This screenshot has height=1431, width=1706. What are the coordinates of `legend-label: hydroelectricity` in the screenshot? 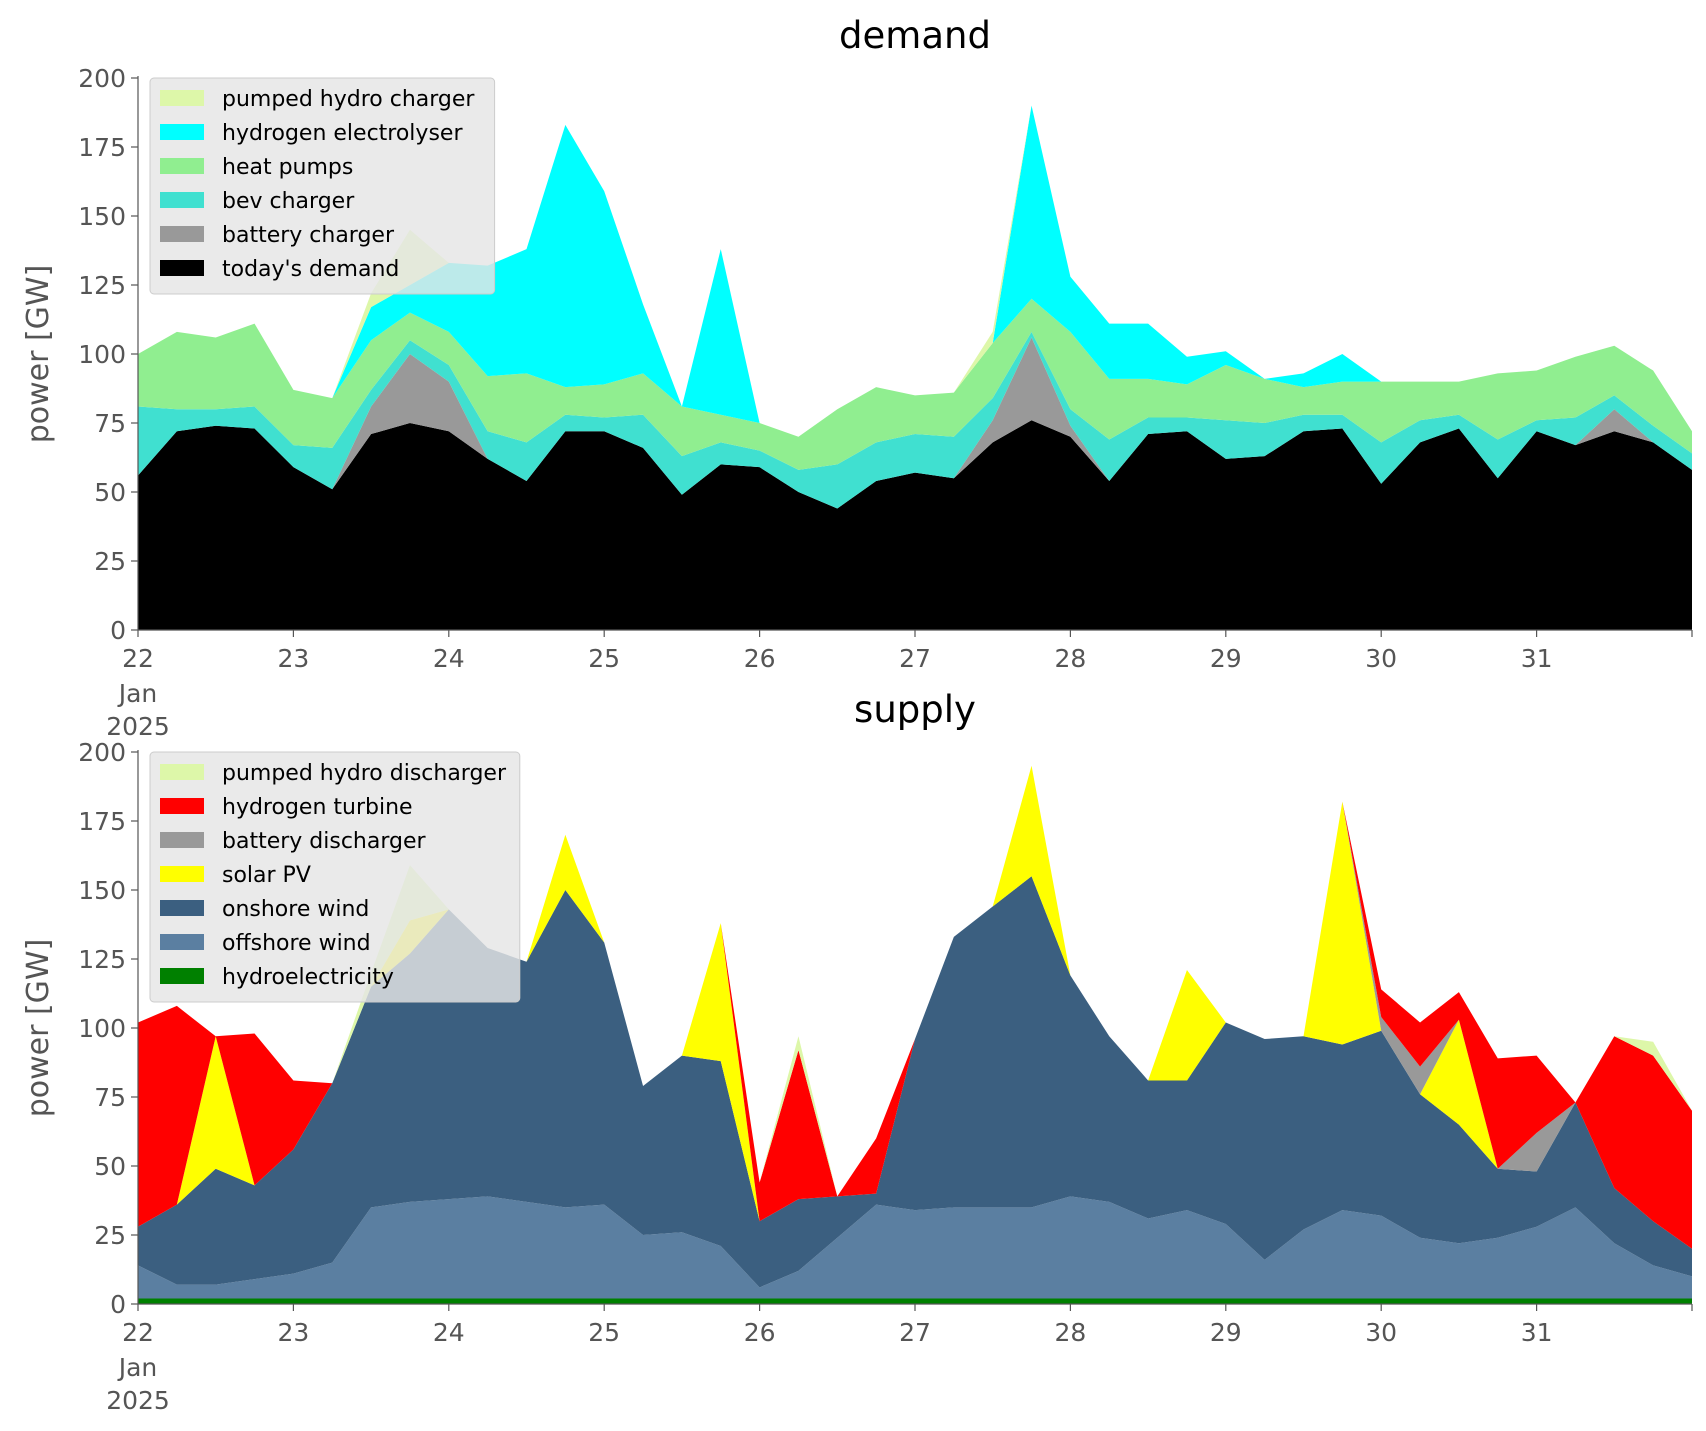 It's located at (308, 977).